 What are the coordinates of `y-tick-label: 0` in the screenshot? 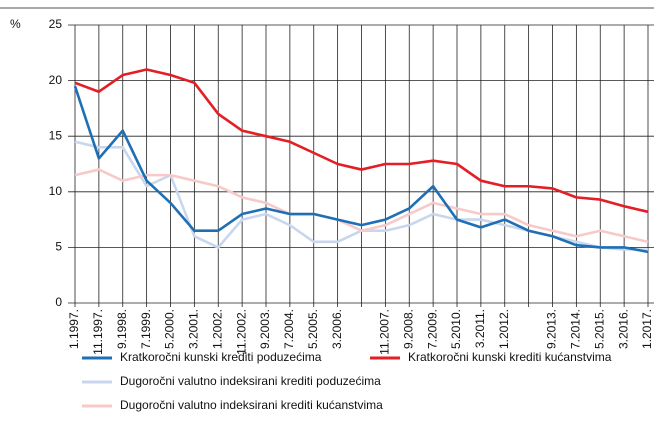 It's located at (58, 302).